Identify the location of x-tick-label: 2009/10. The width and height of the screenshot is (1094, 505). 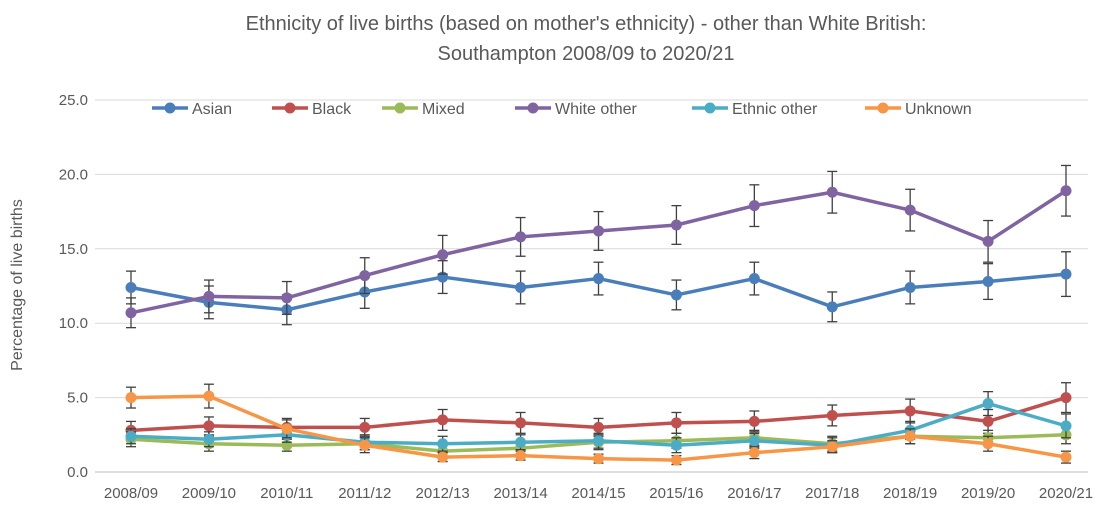
(209, 493).